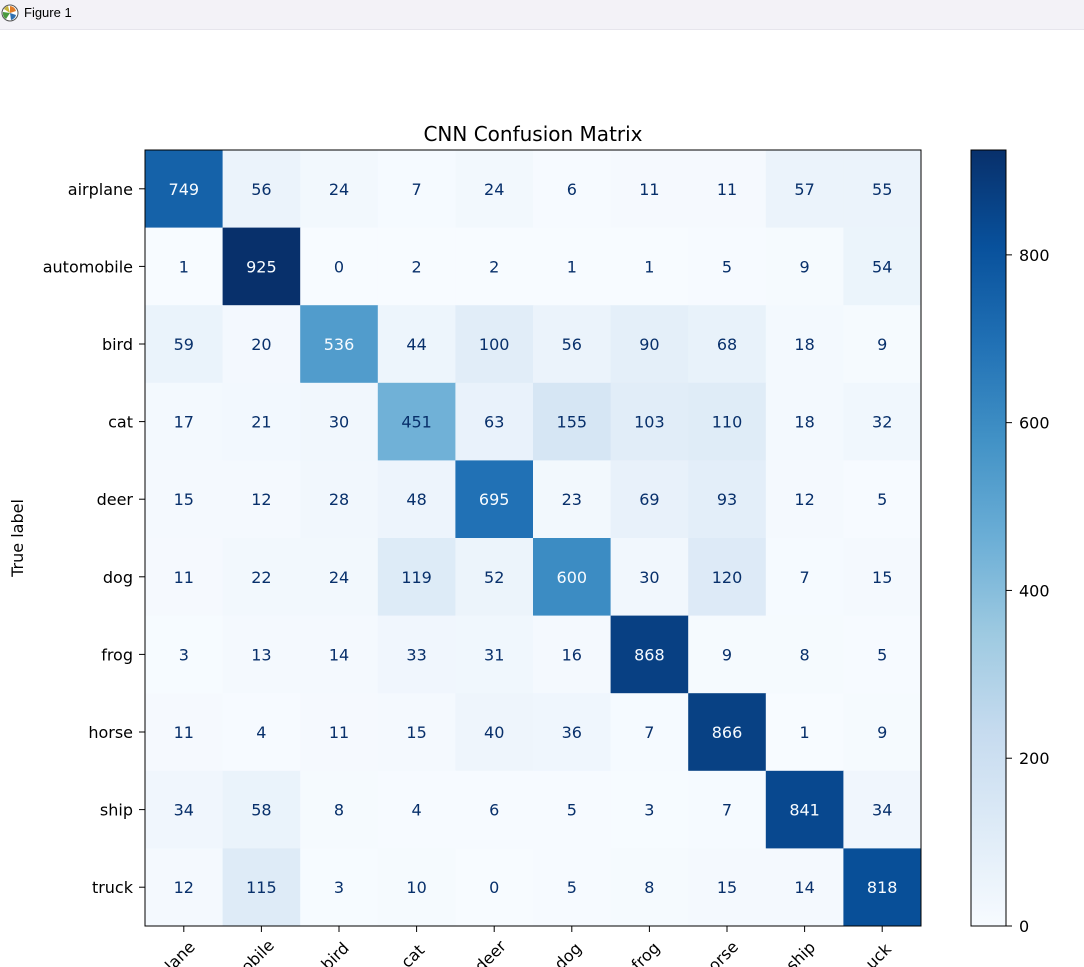  What do you see at coordinates (805, 732) in the screenshot?
I see `cell-value: 1` at bounding box center [805, 732].